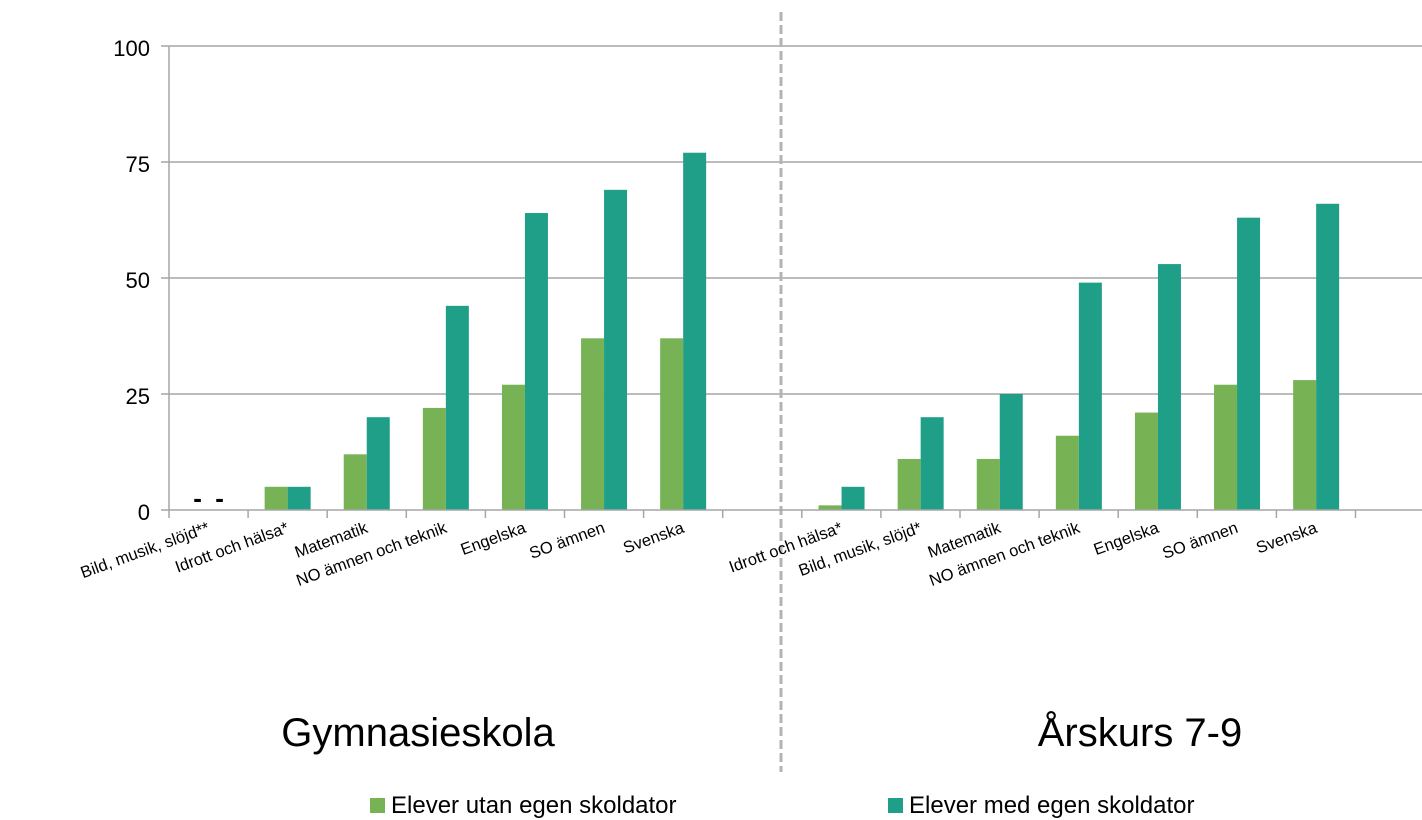  I want to click on legend-swatch-with, so click(895, 805).